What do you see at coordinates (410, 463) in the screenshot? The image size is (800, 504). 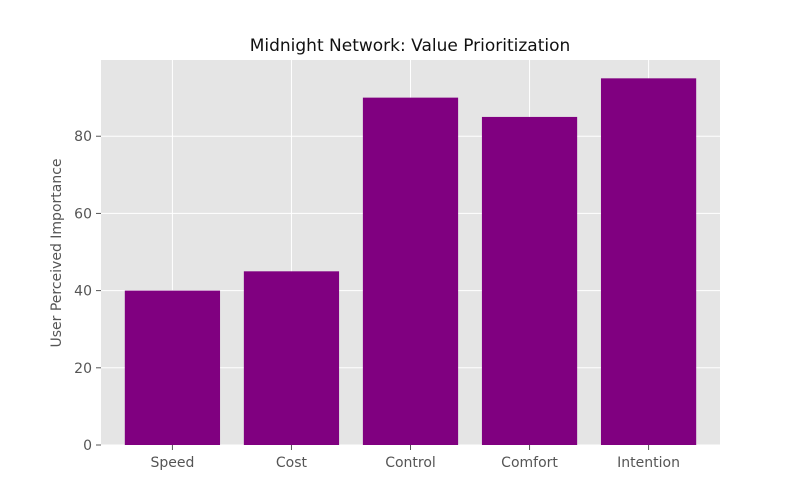 I see `x-tick-label: Control` at bounding box center [410, 463].